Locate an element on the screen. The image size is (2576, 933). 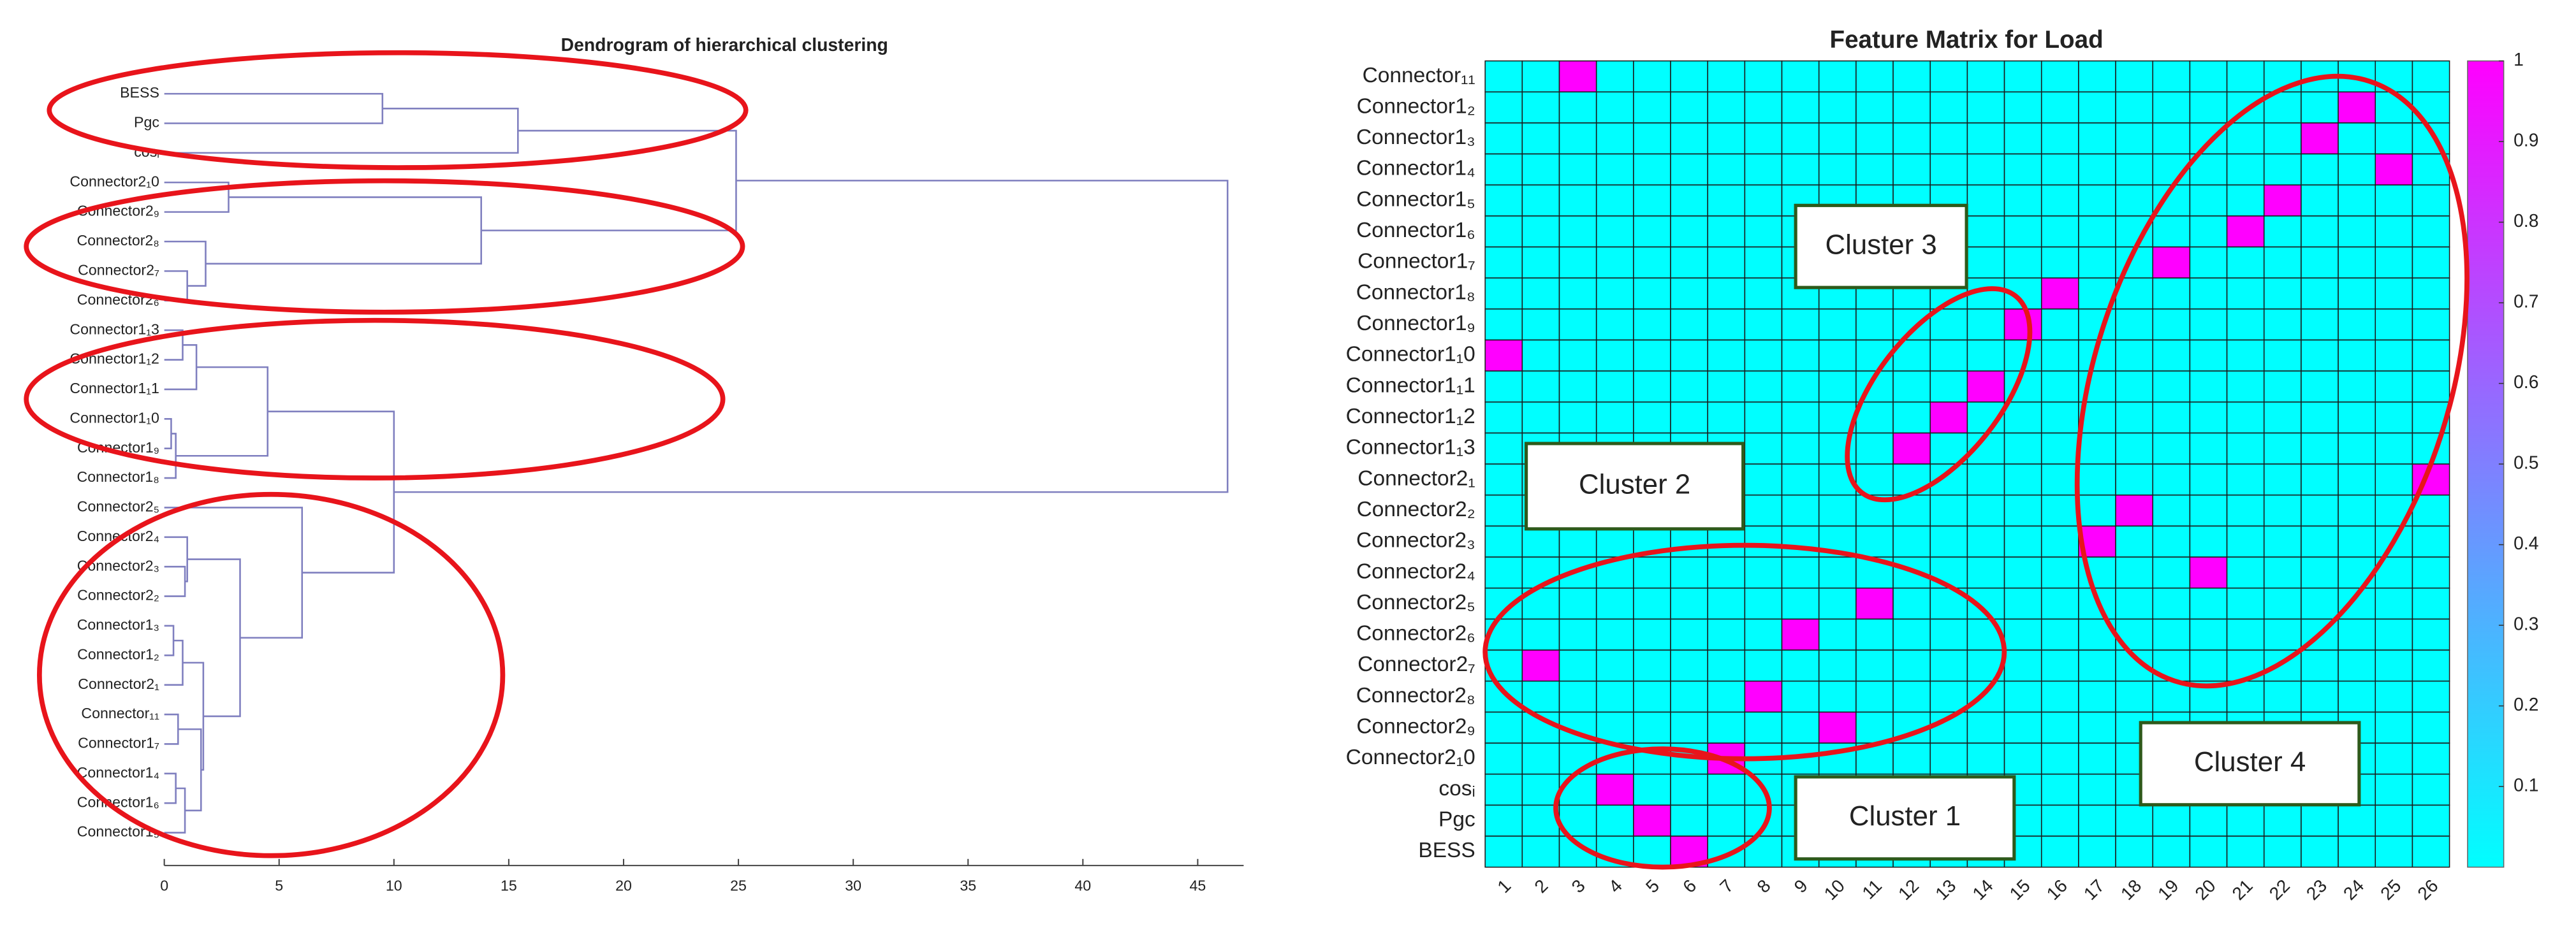
row-label: Connector2₁ is located at coordinates (1417, 478).